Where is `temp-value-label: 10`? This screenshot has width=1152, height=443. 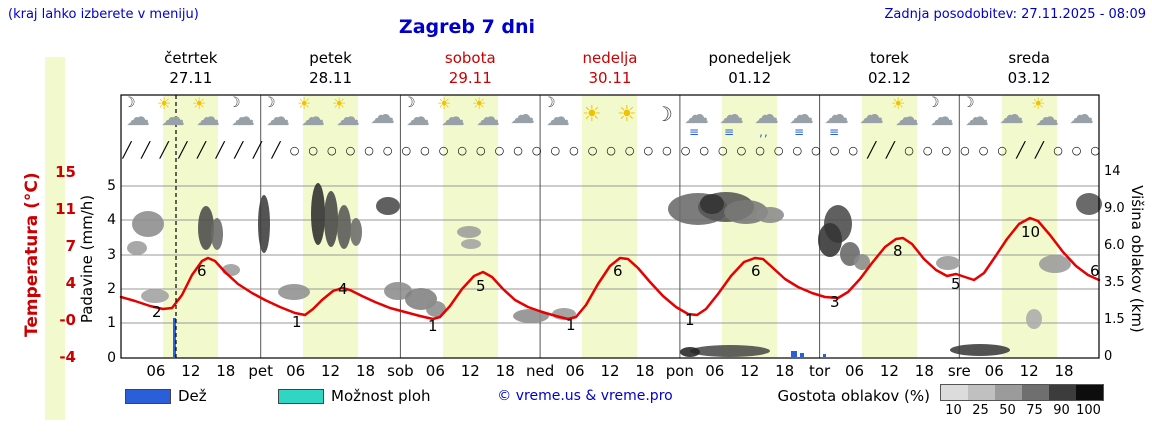
temp-value-label: 10 is located at coordinates (1030, 232).